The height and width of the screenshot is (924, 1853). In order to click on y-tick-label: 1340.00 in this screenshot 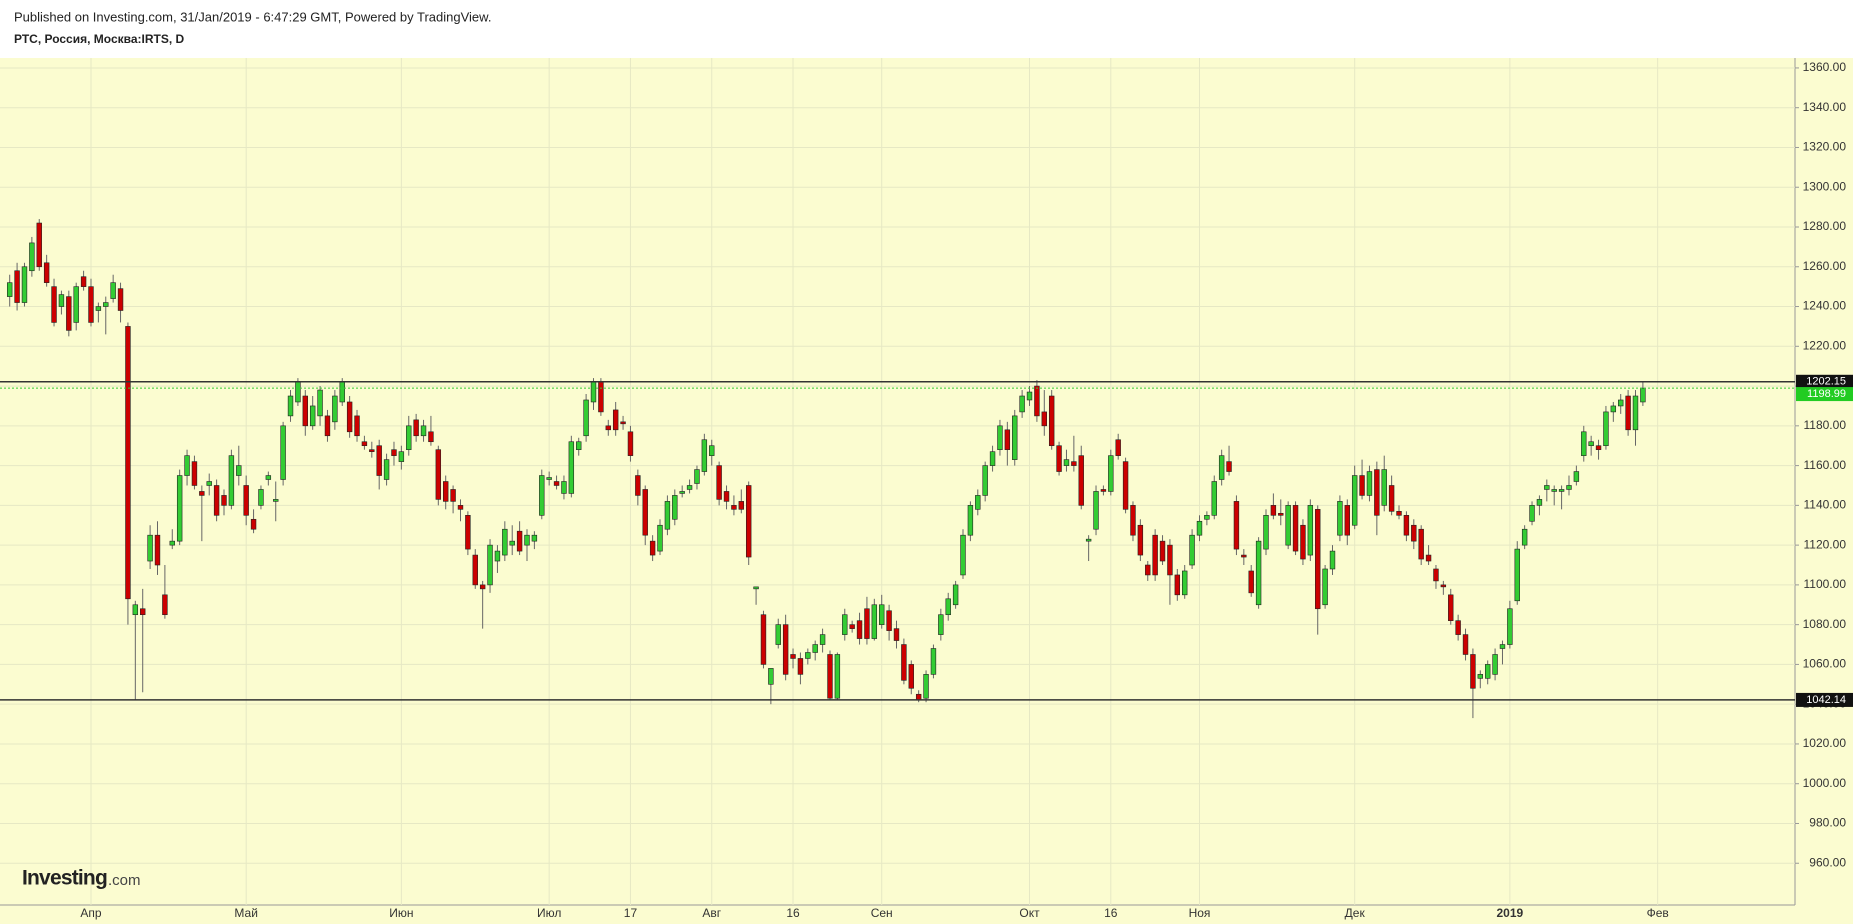, I will do `click(1825, 107)`.